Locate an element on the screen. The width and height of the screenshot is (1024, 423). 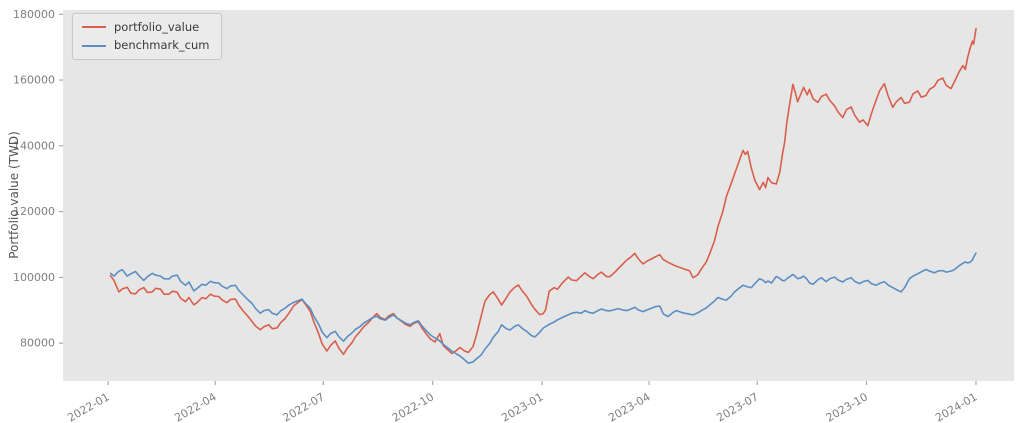
portfolio-value-line-swatch is located at coordinates (94, 27).